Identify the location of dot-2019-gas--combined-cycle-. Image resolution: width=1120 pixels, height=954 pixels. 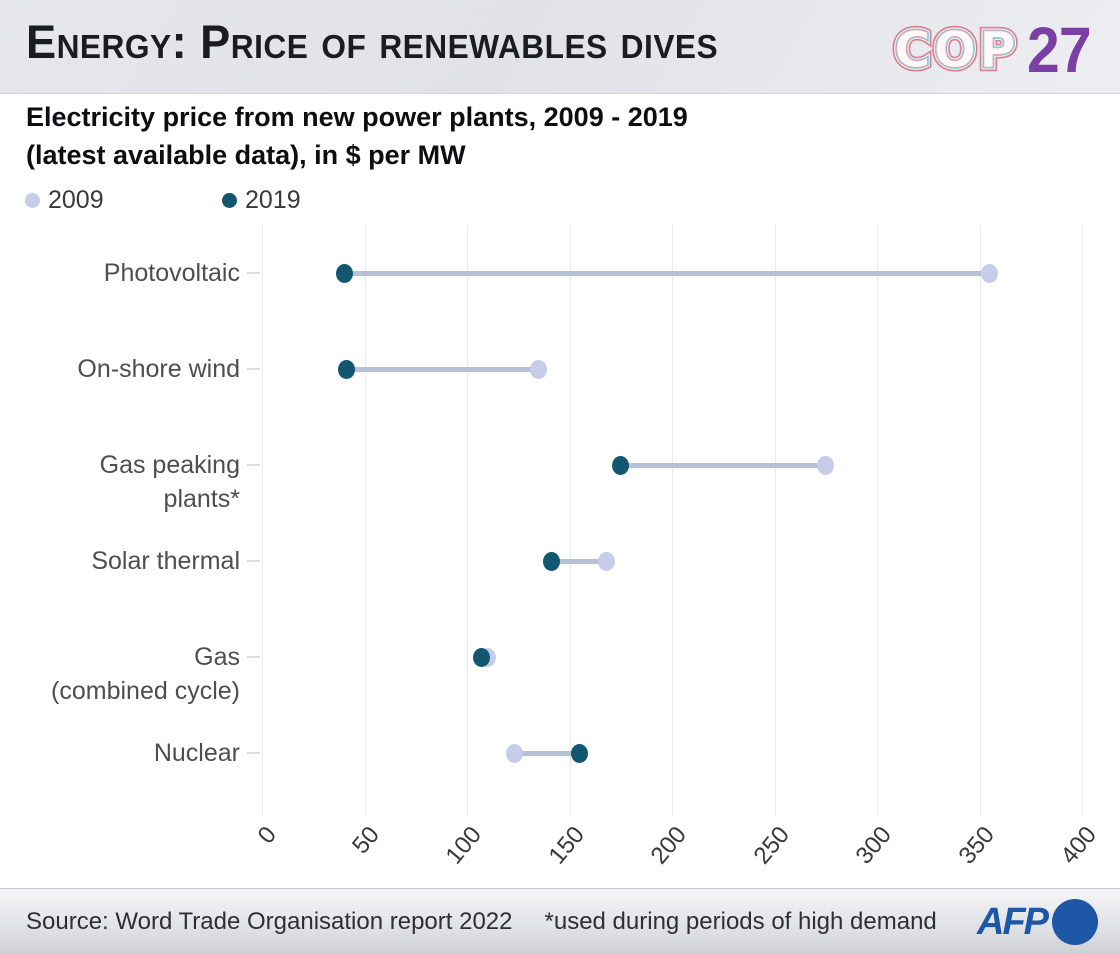
(481, 657).